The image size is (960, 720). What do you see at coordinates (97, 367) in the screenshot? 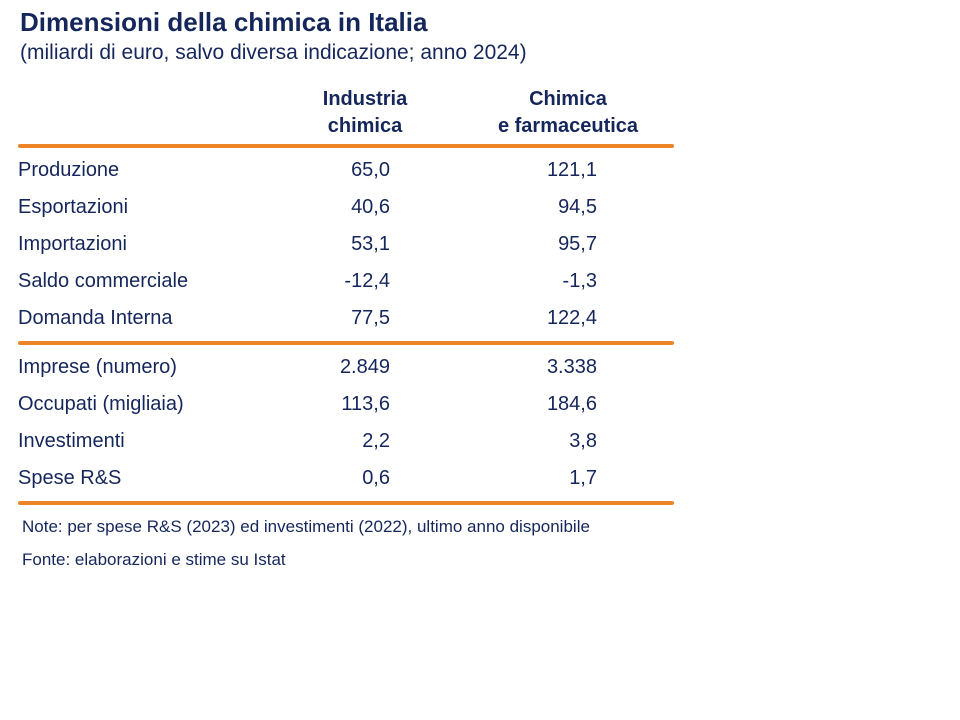
I see `row-label: Imprese (numero)` at bounding box center [97, 367].